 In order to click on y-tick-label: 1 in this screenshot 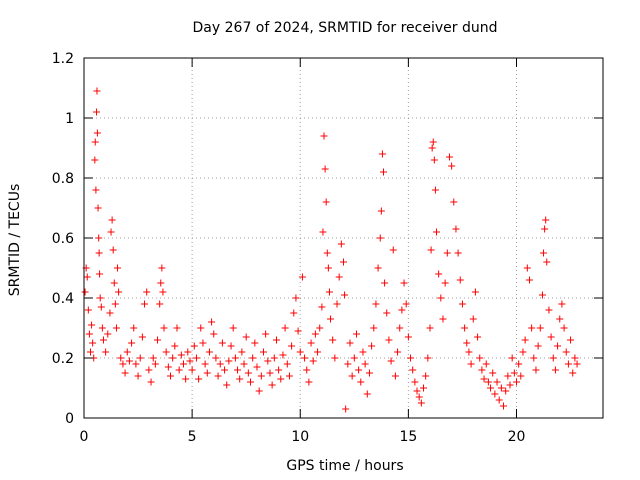, I will do `click(69, 119)`.